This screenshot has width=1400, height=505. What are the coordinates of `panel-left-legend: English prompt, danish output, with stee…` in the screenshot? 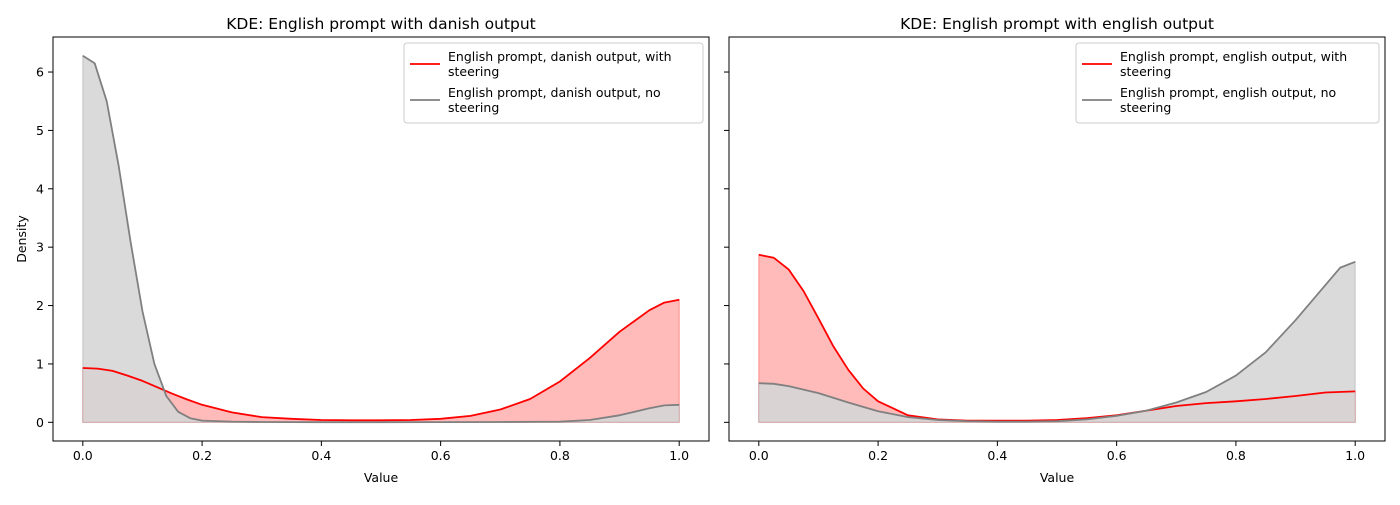 It's located at (553, 83).